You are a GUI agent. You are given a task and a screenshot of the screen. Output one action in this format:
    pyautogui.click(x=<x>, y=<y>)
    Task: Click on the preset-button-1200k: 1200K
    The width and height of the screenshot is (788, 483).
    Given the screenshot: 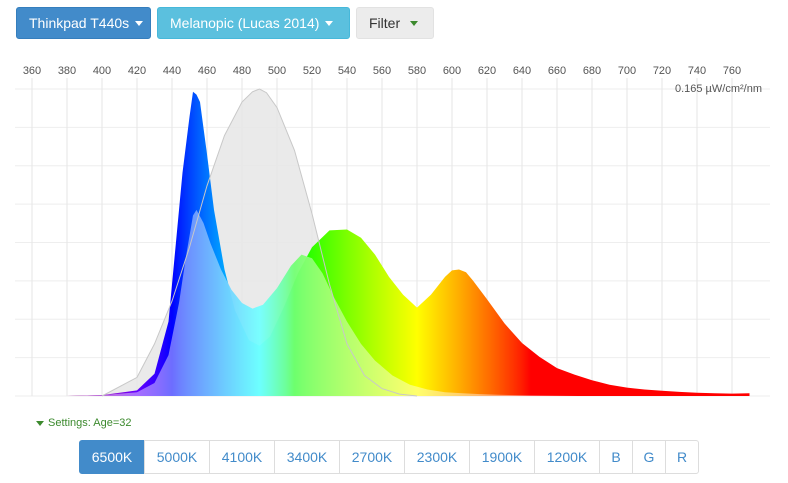 What is the action you would take?
    pyautogui.click(x=567, y=457)
    